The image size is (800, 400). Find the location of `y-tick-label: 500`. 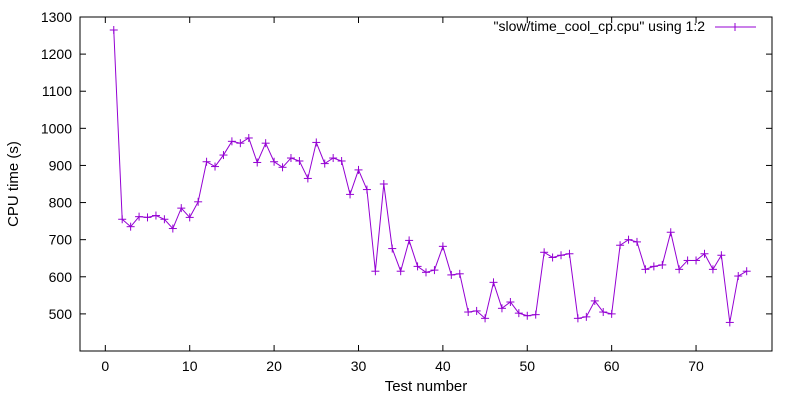

y-tick-label: 500 is located at coordinates (61, 314).